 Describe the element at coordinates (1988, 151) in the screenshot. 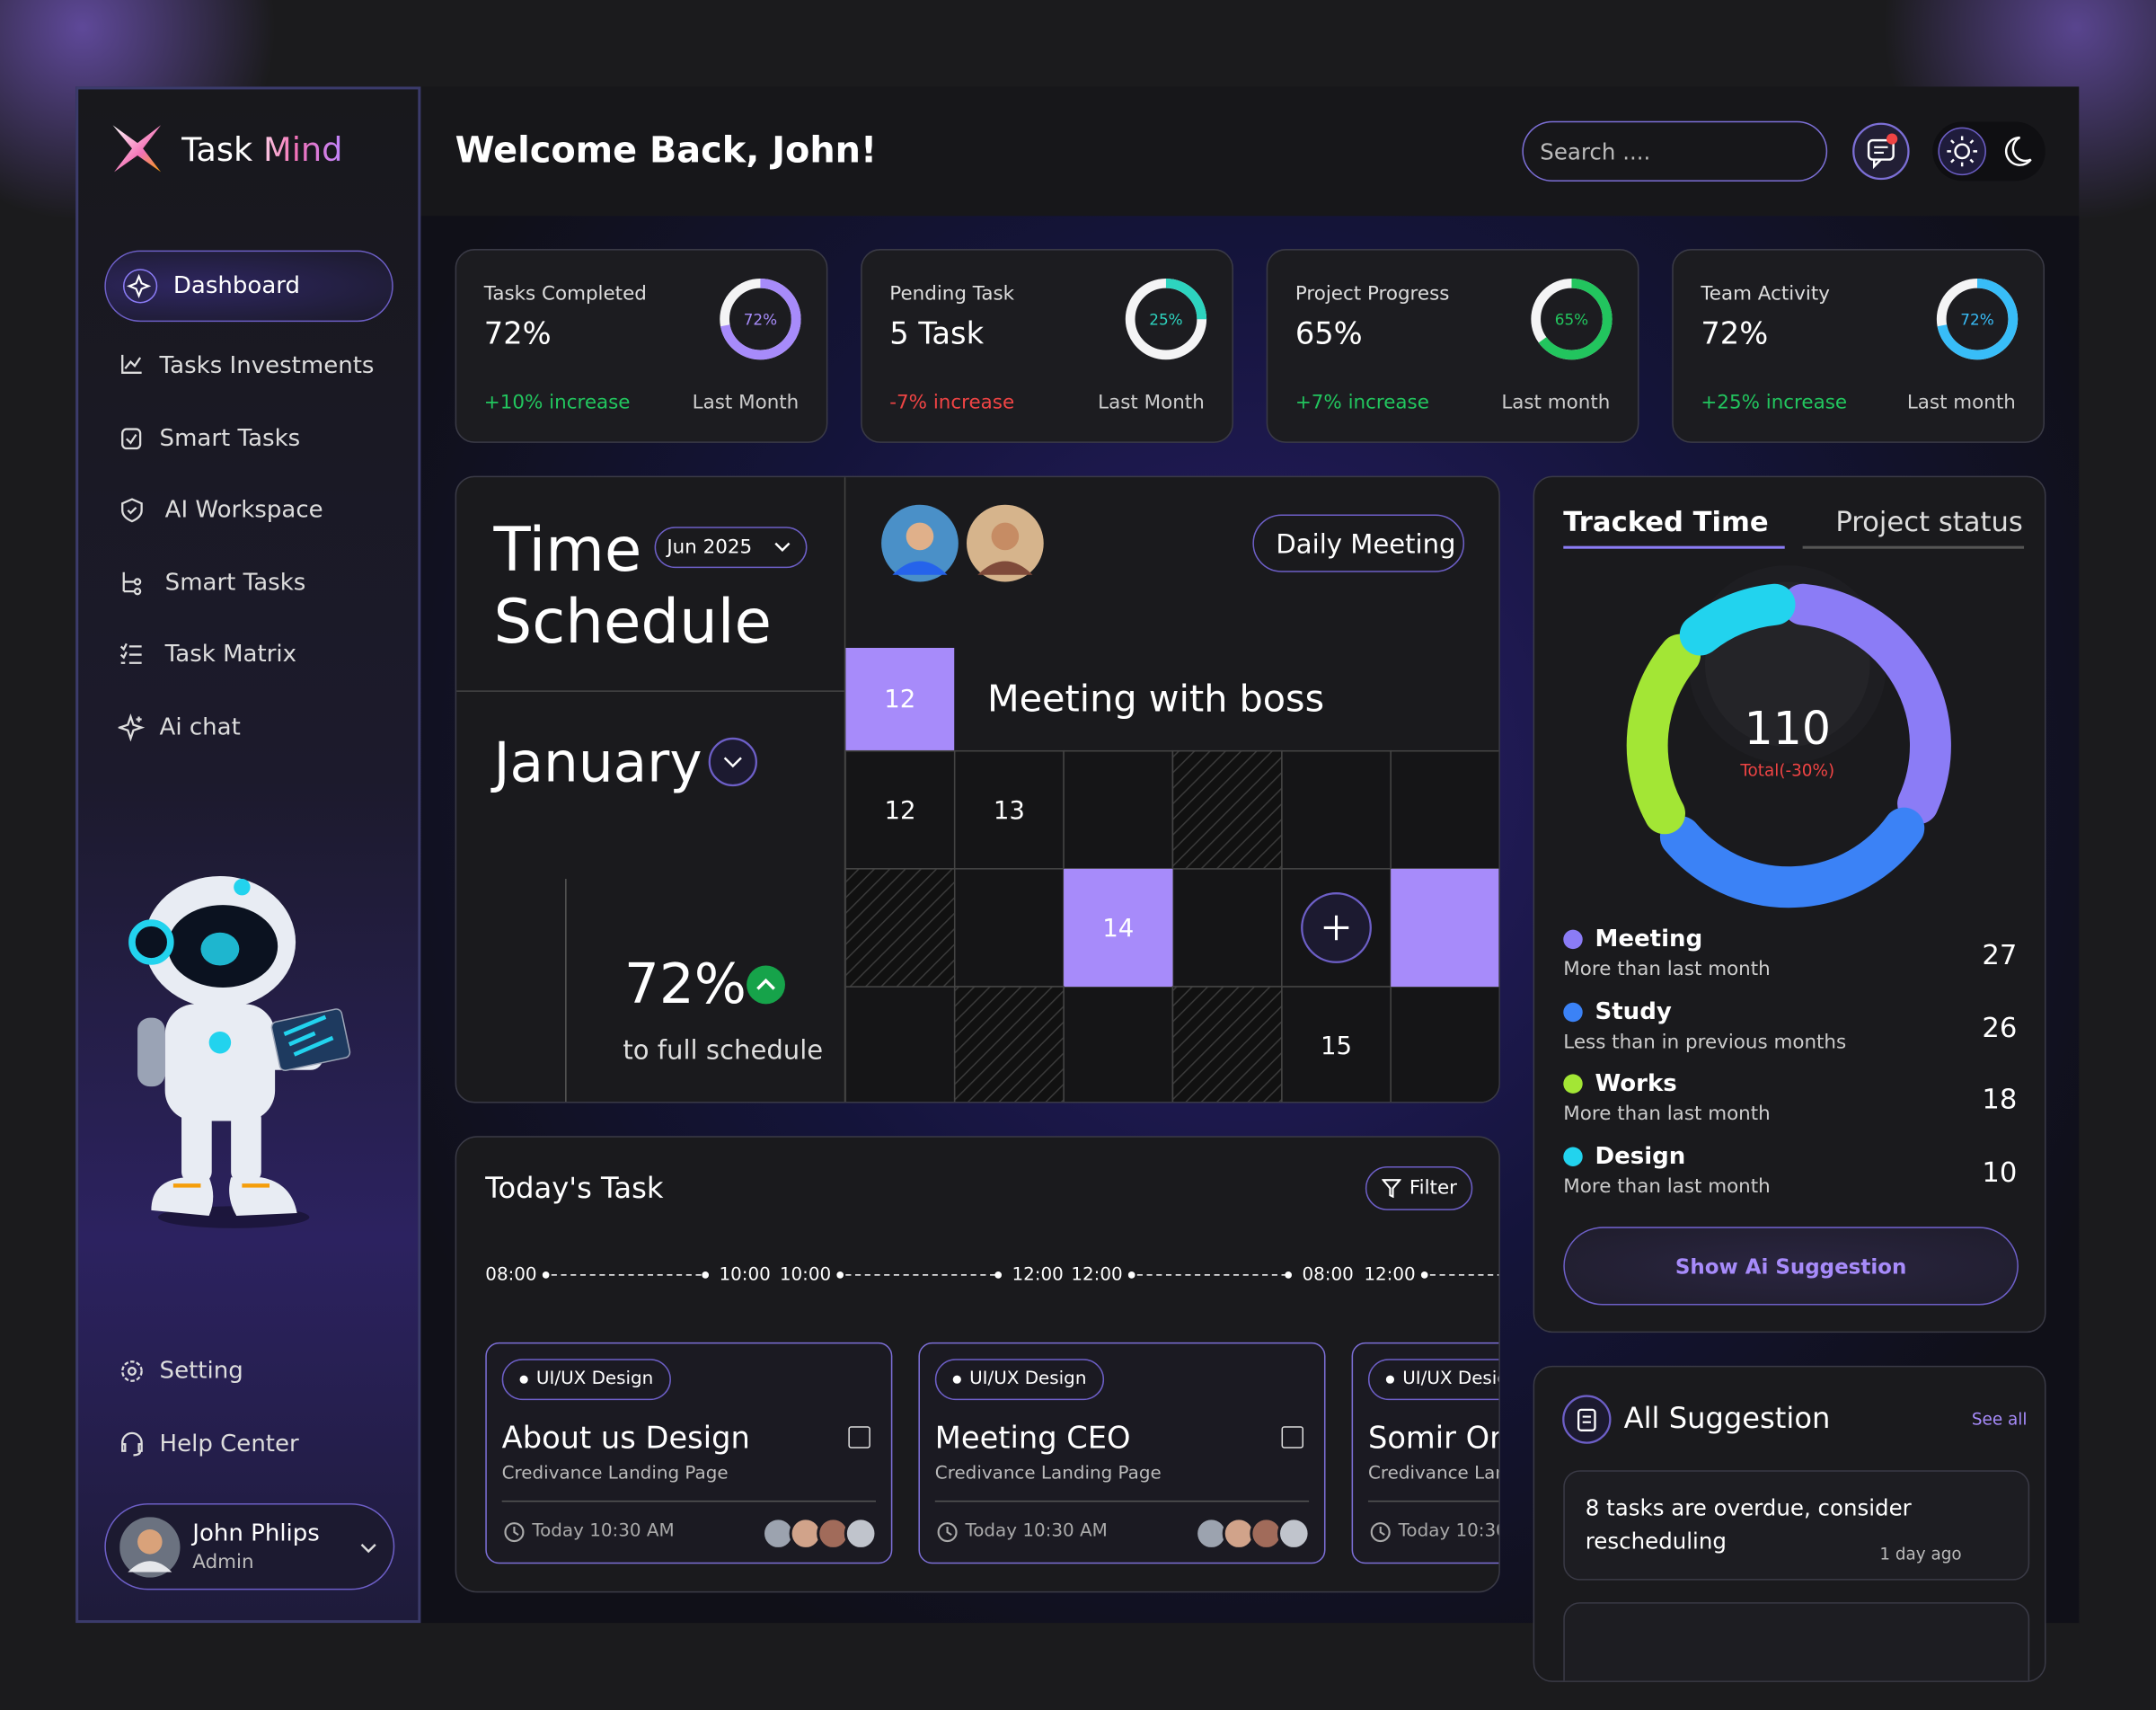

I see `theme-toggle` at that location.